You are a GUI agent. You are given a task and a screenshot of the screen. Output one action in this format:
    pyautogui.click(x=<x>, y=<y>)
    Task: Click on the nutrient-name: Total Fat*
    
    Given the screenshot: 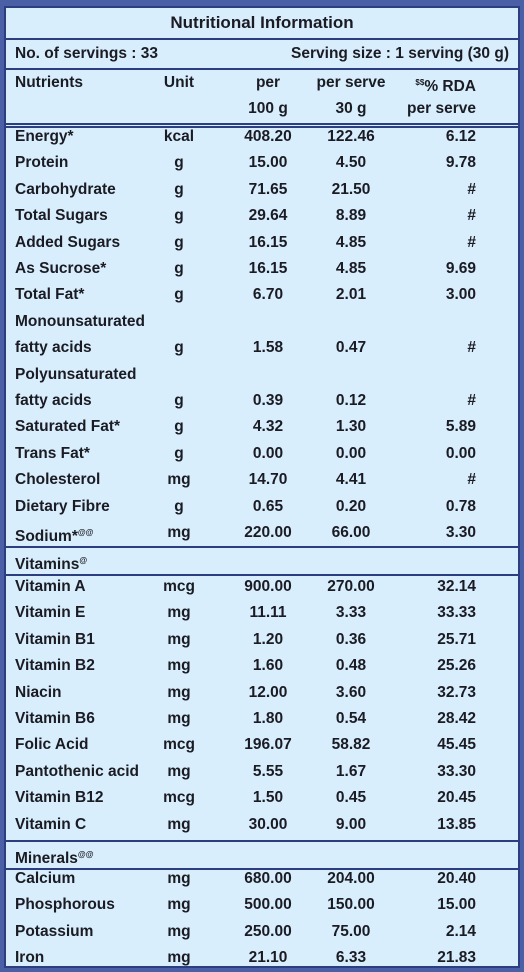 What is the action you would take?
    pyautogui.click(x=49, y=295)
    